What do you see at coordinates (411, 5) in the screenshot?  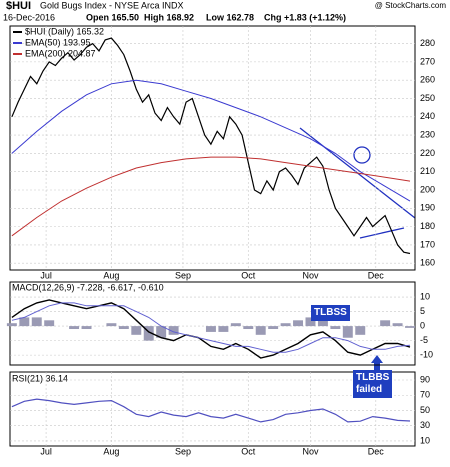 I see `watermark: @ StockCharts.com` at bounding box center [411, 5].